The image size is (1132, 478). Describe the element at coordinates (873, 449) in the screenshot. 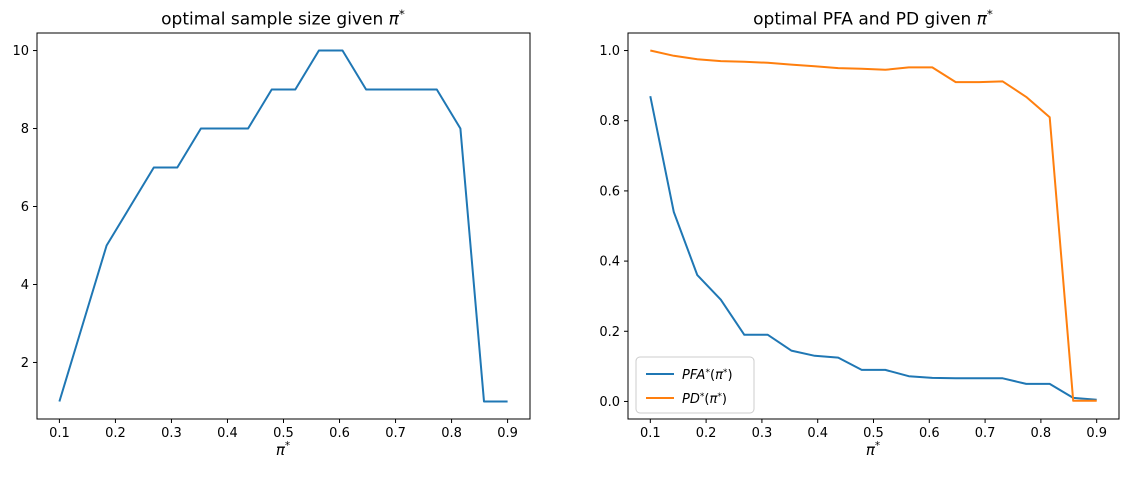

I see `right-x-axis-label: π*` at that location.